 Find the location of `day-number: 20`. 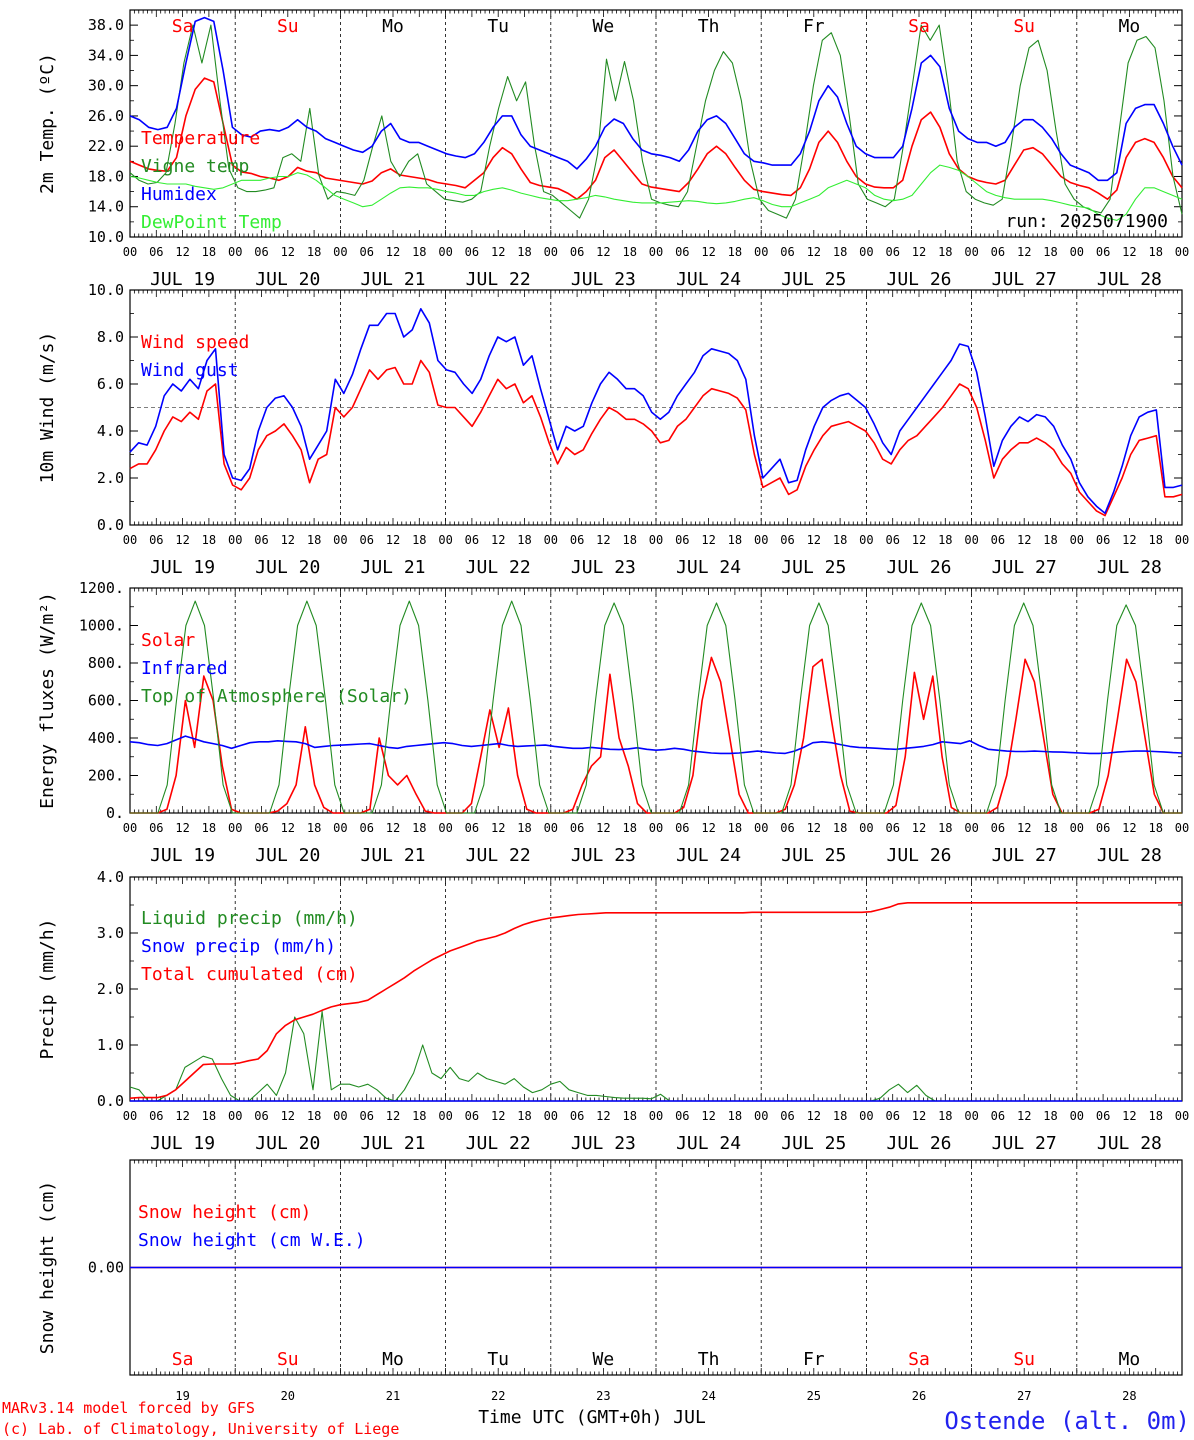

day-number: 20 is located at coordinates (288, 1396).